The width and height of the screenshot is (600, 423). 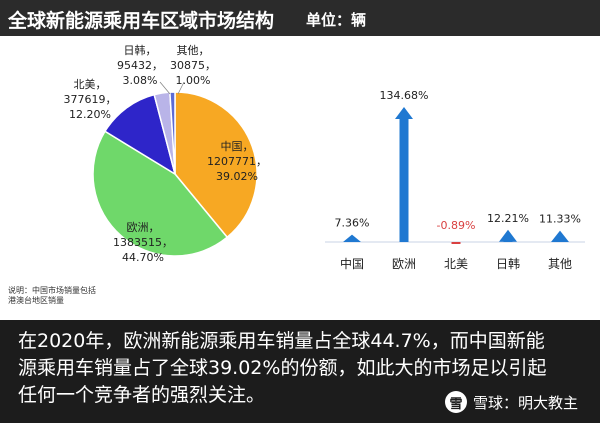 What do you see at coordinates (560, 264) in the screenshot?
I see `growth-category-label: 其他` at bounding box center [560, 264].